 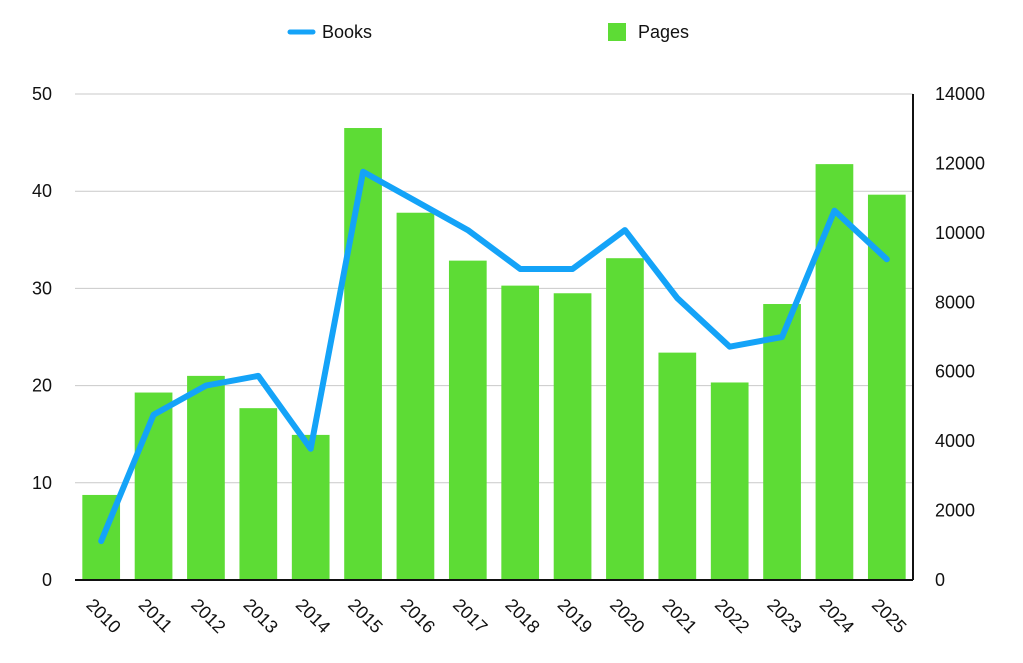 What do you see at coordinates (732, 616) in the screenshot?
I see `x-tick-label: 2022` at bounding box center [732, 616].